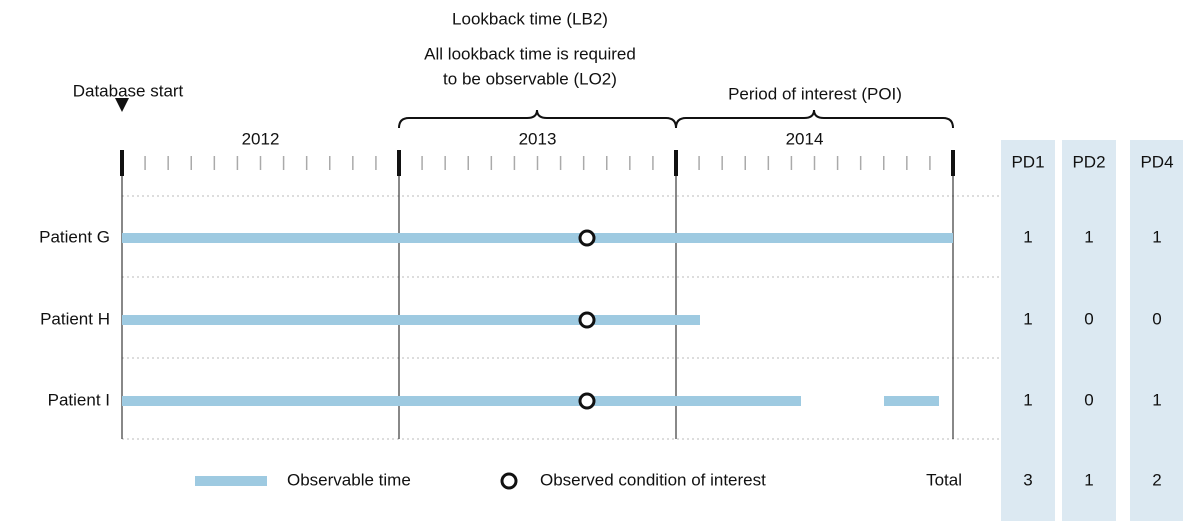 The height and width of the screenshot is (521, 1183). Describe the element at coordinates (530, 53) in the screenshot. I see `note-line: All lookback time is required` at that location.